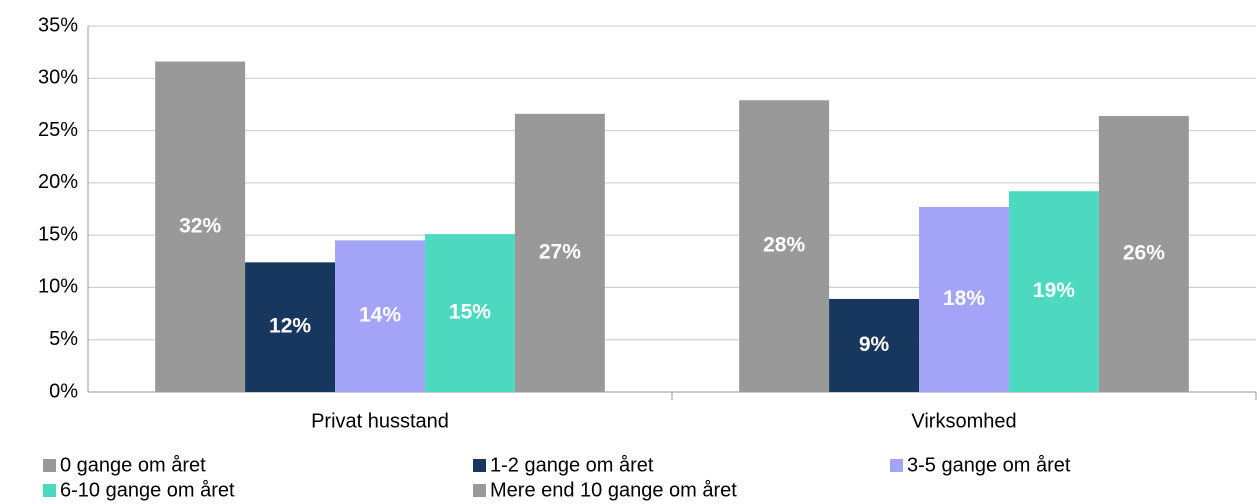  I want to click on value-label: 18%, so click(964, 298).